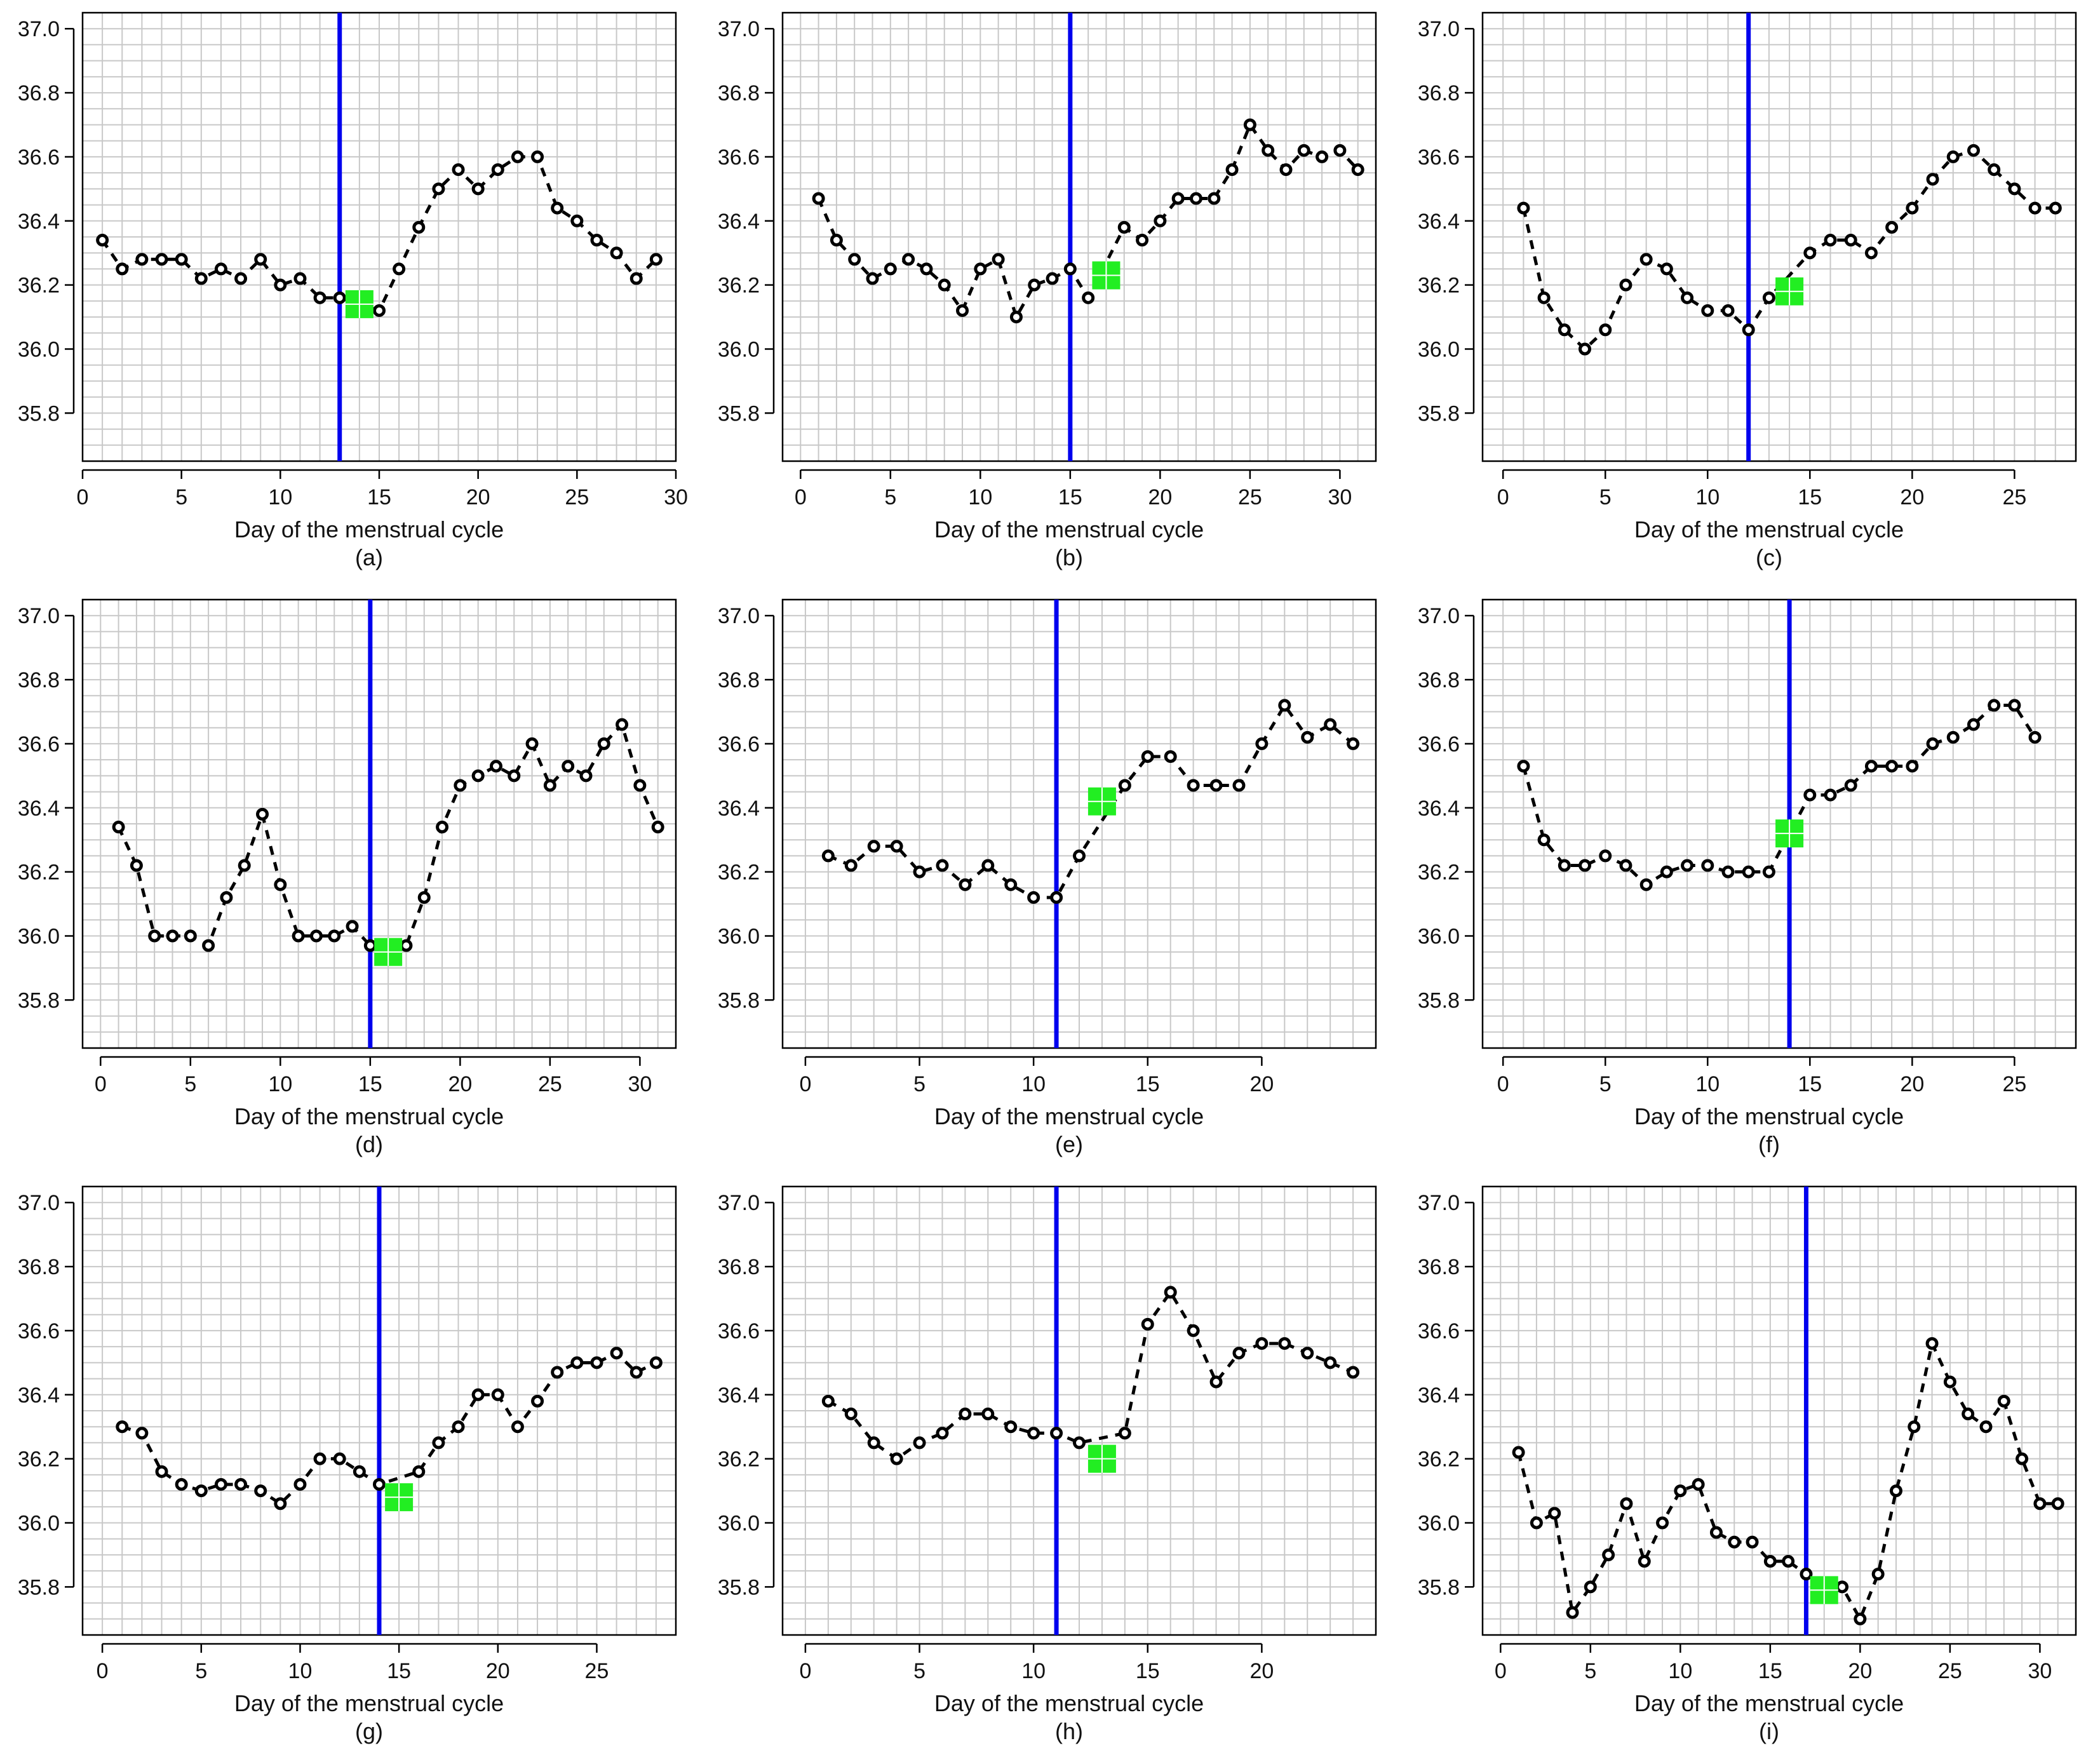 The image size is (2100, 1762). I want to click on panel-label: (i), so click(1769, 1731).